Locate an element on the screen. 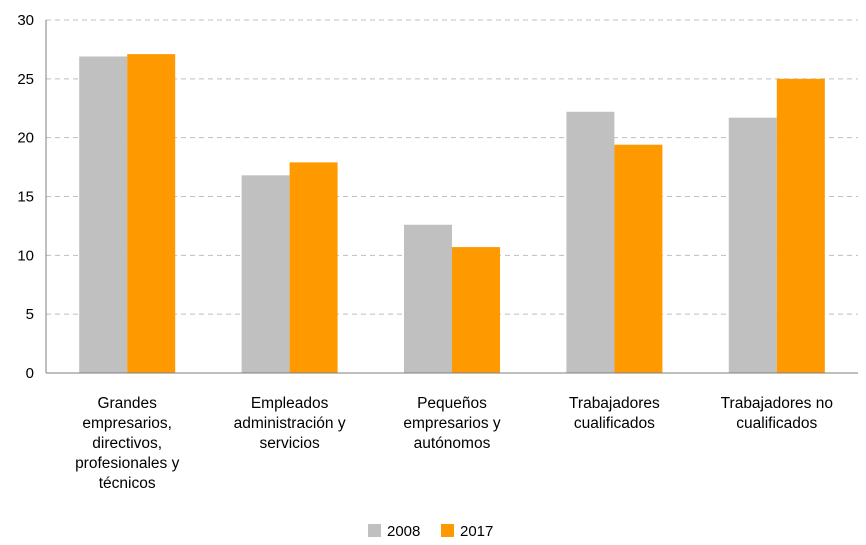 The image size is (866, 545). category-label: Trabajadores no cualificados is located at coordinates (777, 413).